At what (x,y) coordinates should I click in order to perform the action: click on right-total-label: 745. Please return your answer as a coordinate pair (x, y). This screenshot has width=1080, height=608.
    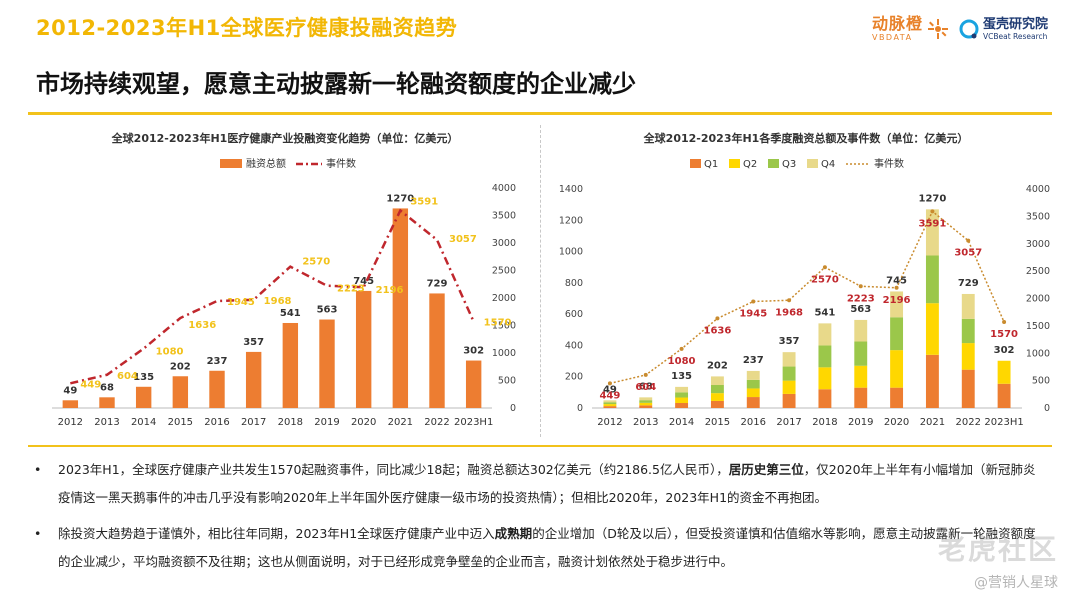
    Looking at the image, I should click on (896, 280).